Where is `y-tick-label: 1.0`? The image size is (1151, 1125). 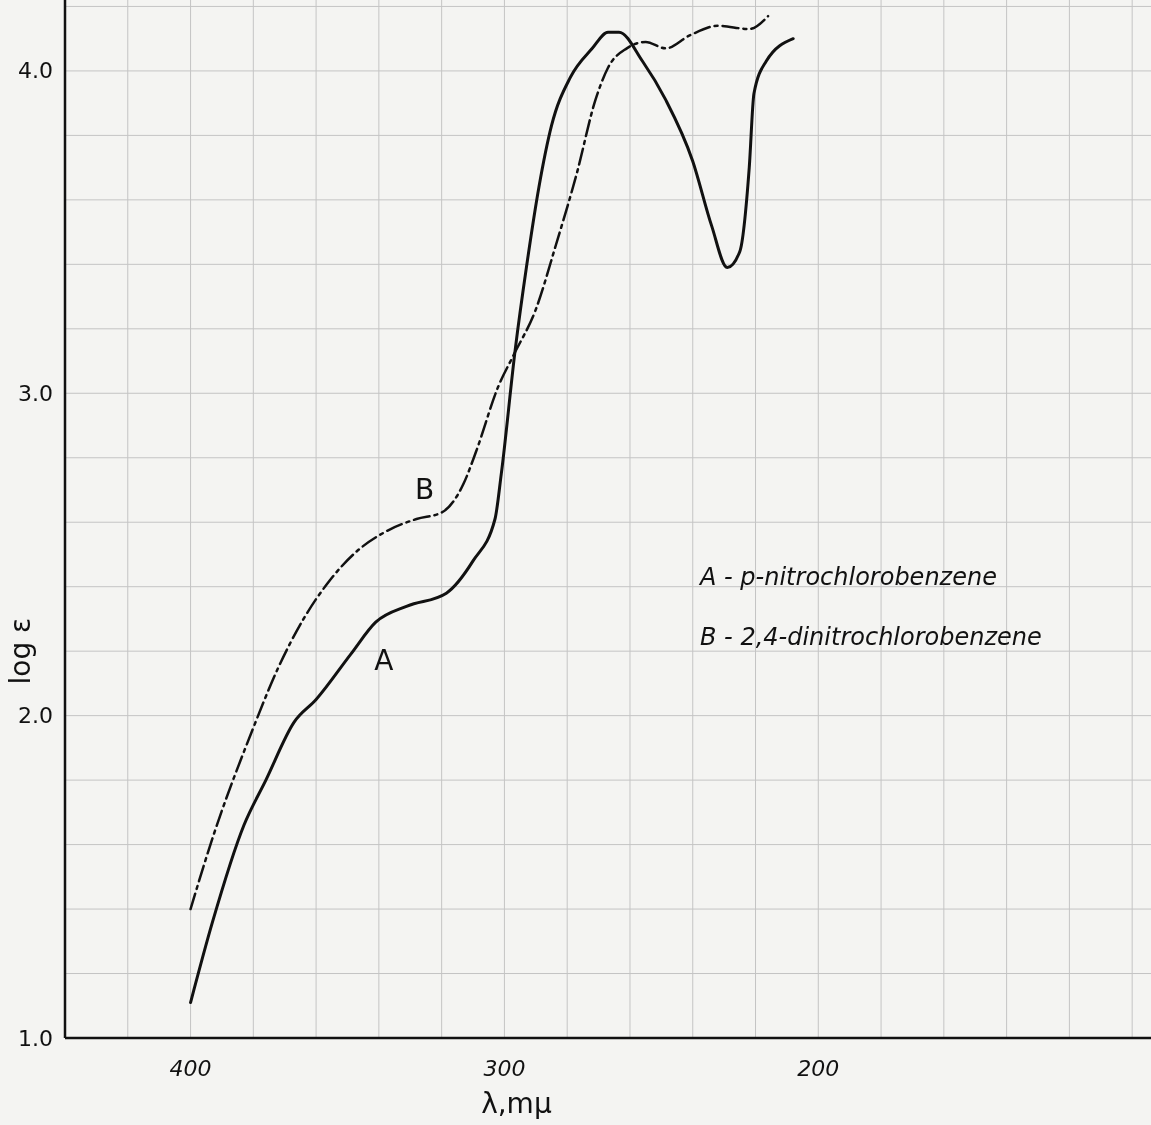
y-tick-label: 1.0 is located at coordinates (35, 1038).